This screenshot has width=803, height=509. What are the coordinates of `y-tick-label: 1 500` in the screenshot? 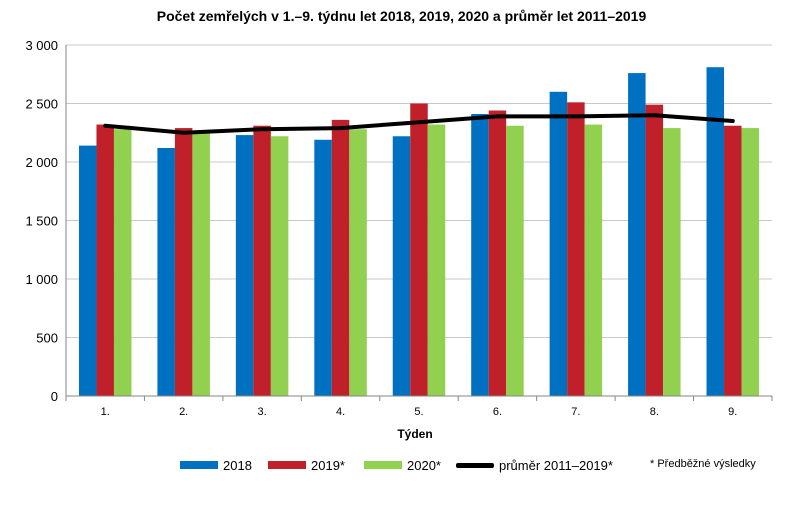 It's located at (41, 221).